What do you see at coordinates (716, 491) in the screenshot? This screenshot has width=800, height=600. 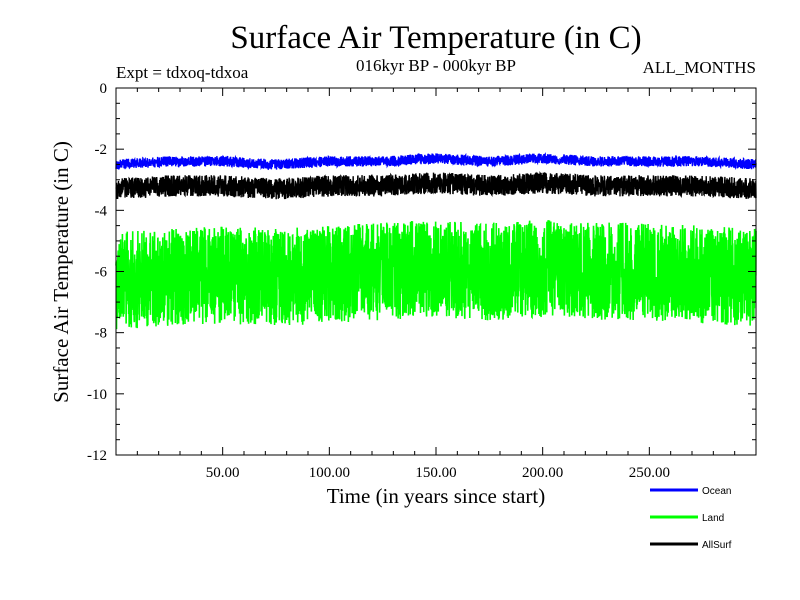 I see `legend-label-ocean: Ocean` at bounding box center [716, 491].